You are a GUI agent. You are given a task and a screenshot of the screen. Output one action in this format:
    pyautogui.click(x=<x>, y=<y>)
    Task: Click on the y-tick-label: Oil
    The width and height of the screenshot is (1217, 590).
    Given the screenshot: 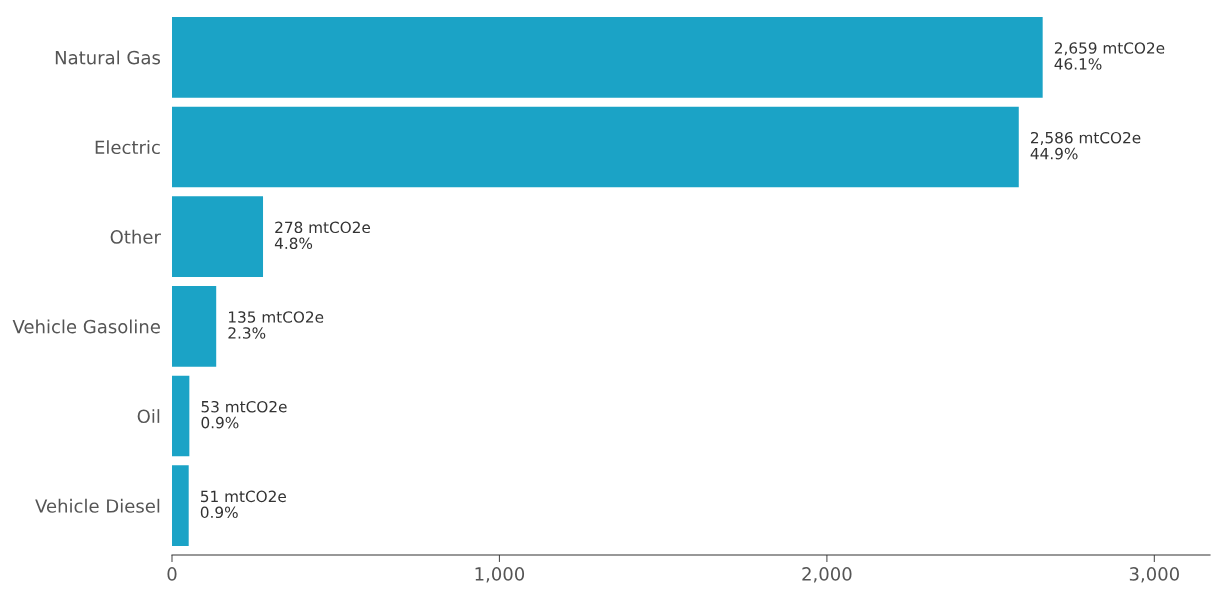 What is the action you would take?
    pyautogui.click(x=148, y=416)
    